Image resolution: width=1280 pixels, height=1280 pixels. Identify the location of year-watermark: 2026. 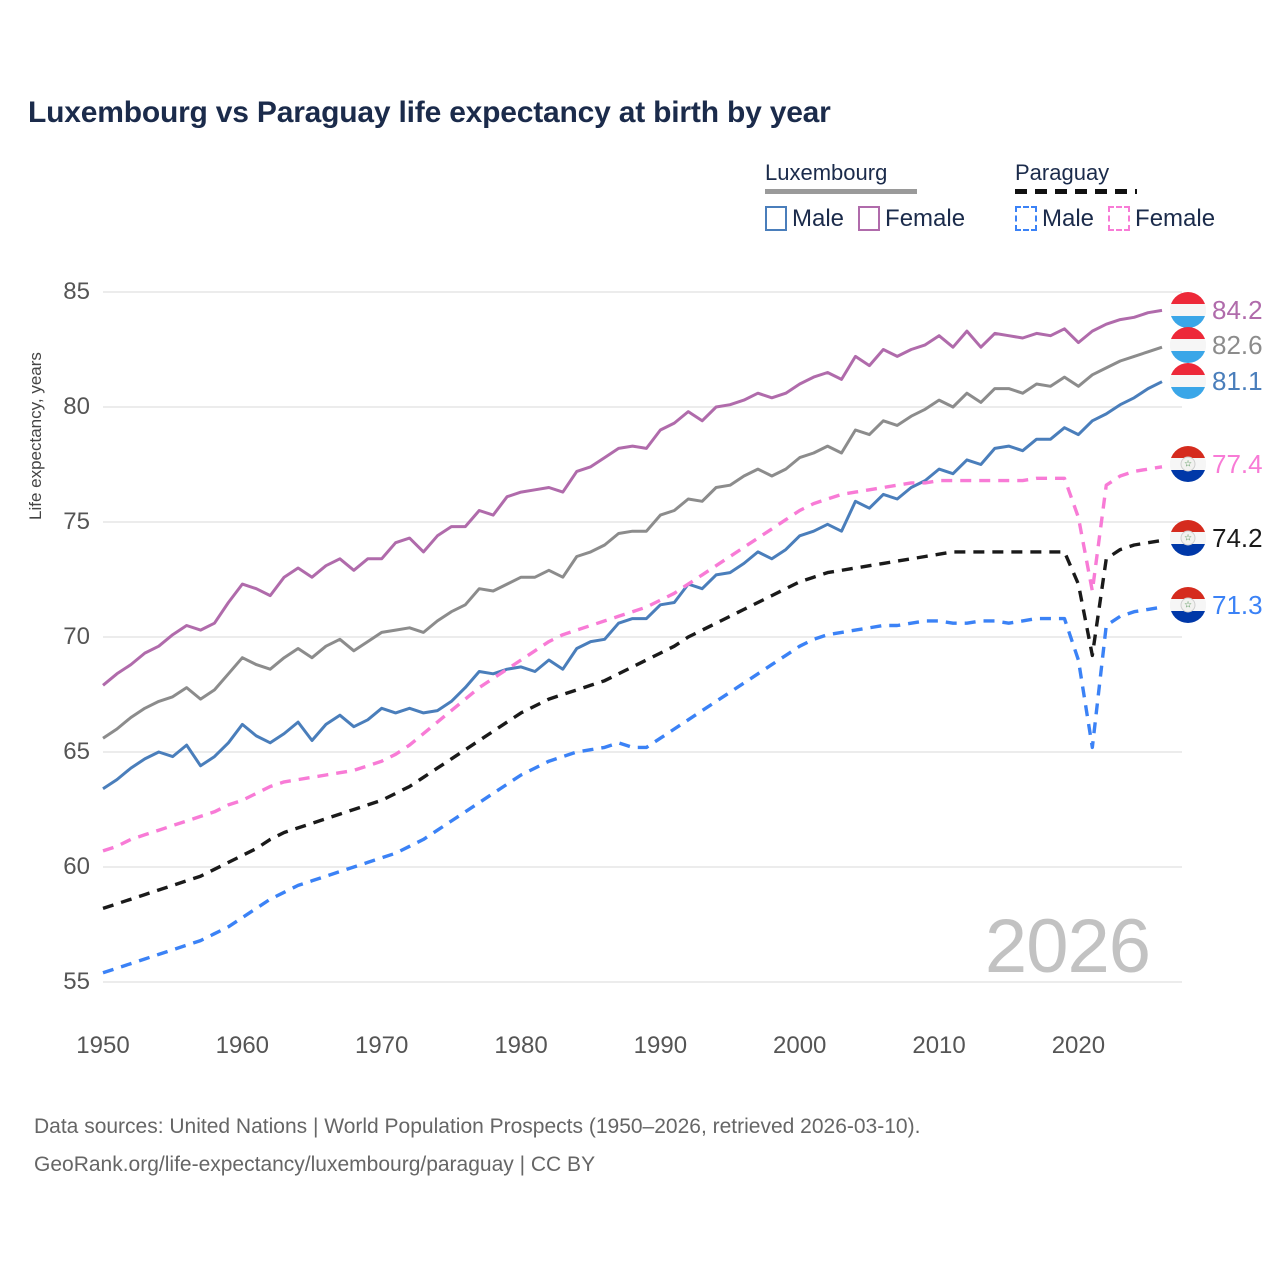
(1067, 946).